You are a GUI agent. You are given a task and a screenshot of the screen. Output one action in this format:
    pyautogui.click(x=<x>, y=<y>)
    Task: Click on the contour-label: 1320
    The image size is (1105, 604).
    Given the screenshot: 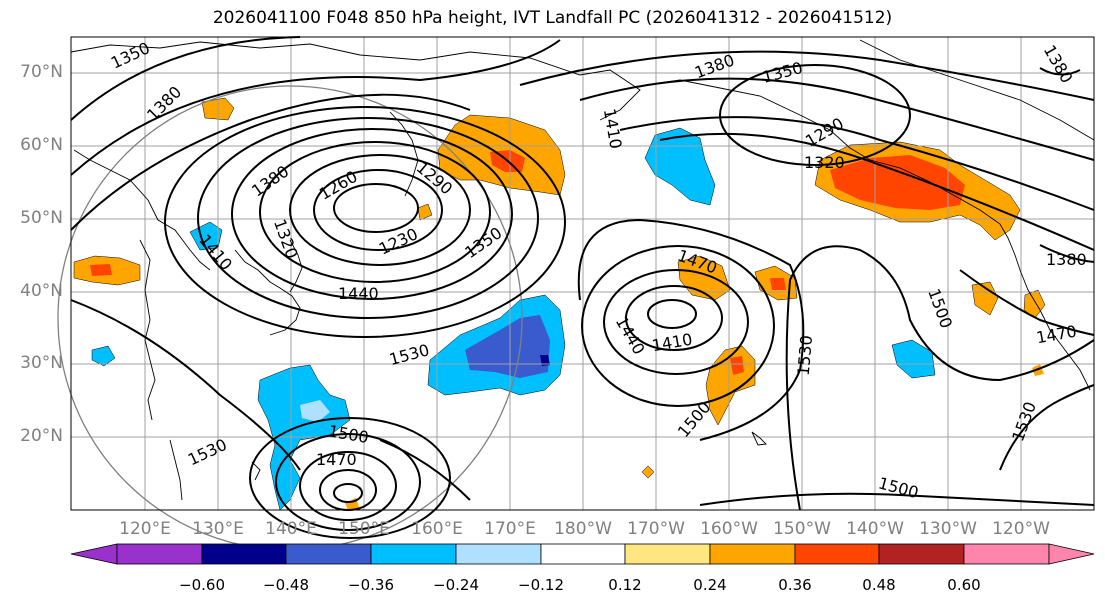 What is the action you would take?
    pyautogui.click(x=824, y=162)
    